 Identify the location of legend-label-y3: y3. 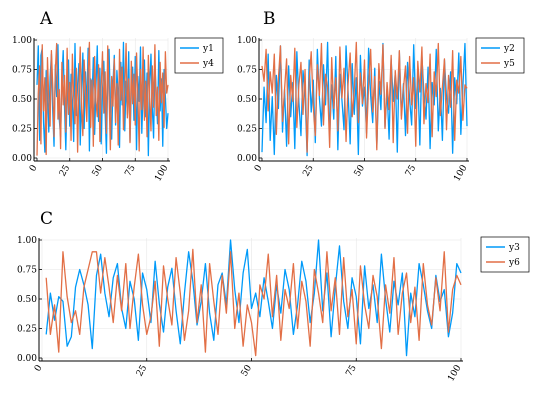
(514, 248).